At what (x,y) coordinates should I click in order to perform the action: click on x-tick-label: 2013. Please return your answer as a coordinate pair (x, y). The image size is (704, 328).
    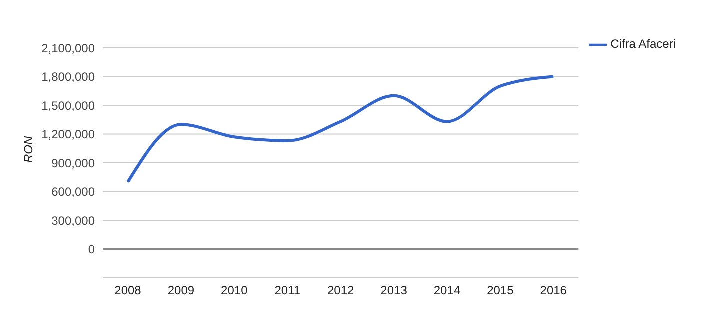
    Looking at the image, I should click on (394, 291).